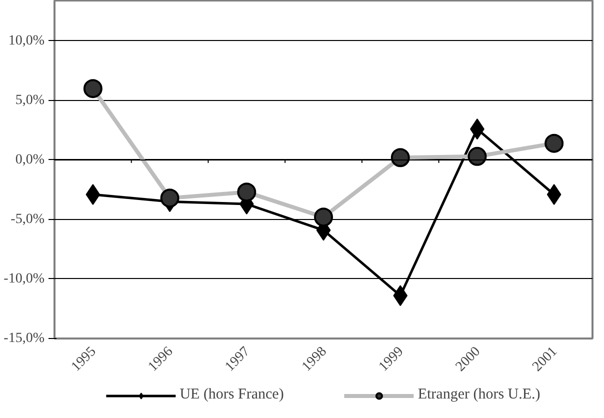 This screenshot has width=604, height=418. I want to click on y-tick-label: -15,0%, so click(24, 338).